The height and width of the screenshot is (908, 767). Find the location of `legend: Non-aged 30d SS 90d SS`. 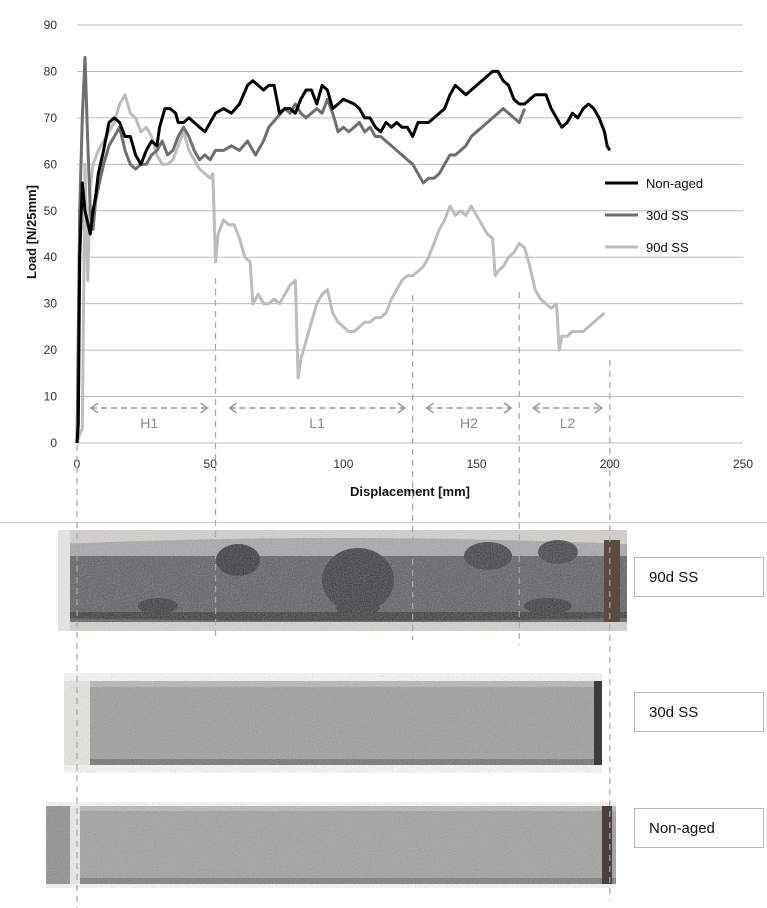

legend: Non-aged 30d SS 90d SS is located at coordinates (654, 215).